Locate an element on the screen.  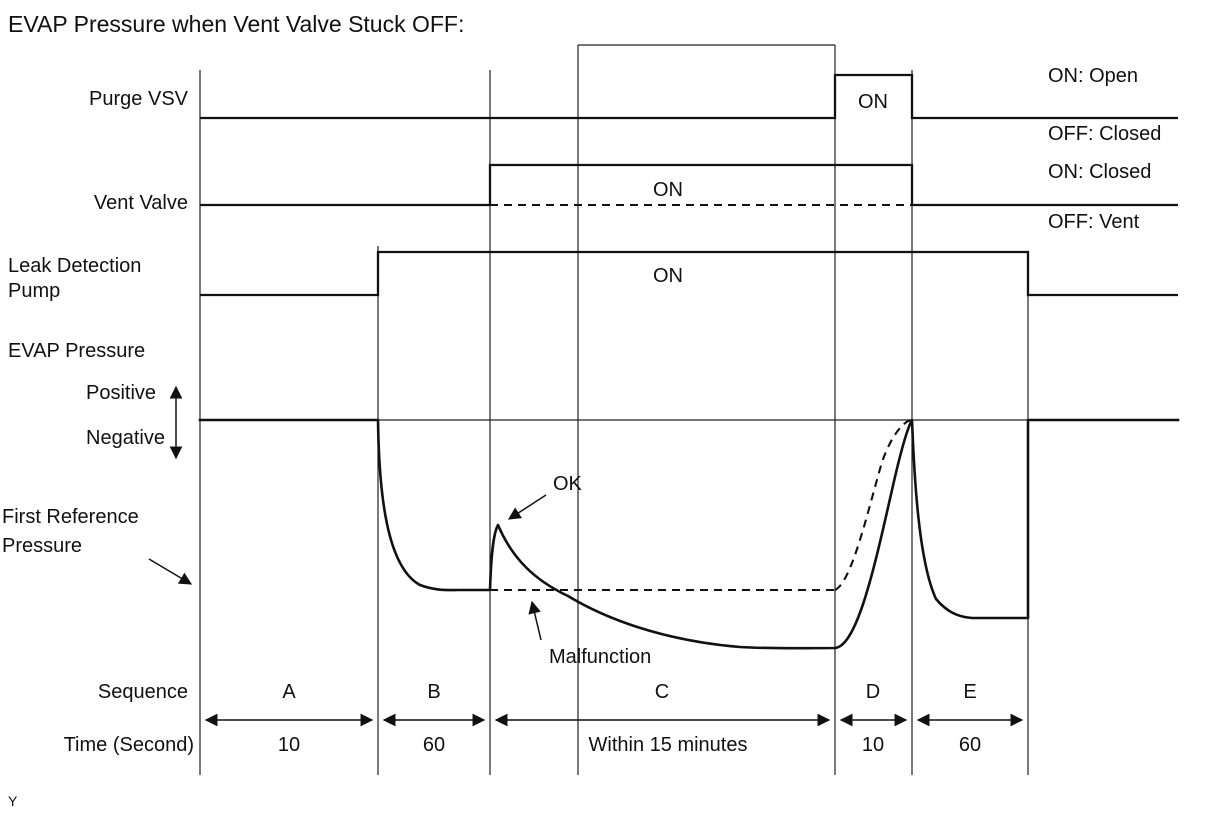
sequence-step-c: C is located at coordinates (662, 692).